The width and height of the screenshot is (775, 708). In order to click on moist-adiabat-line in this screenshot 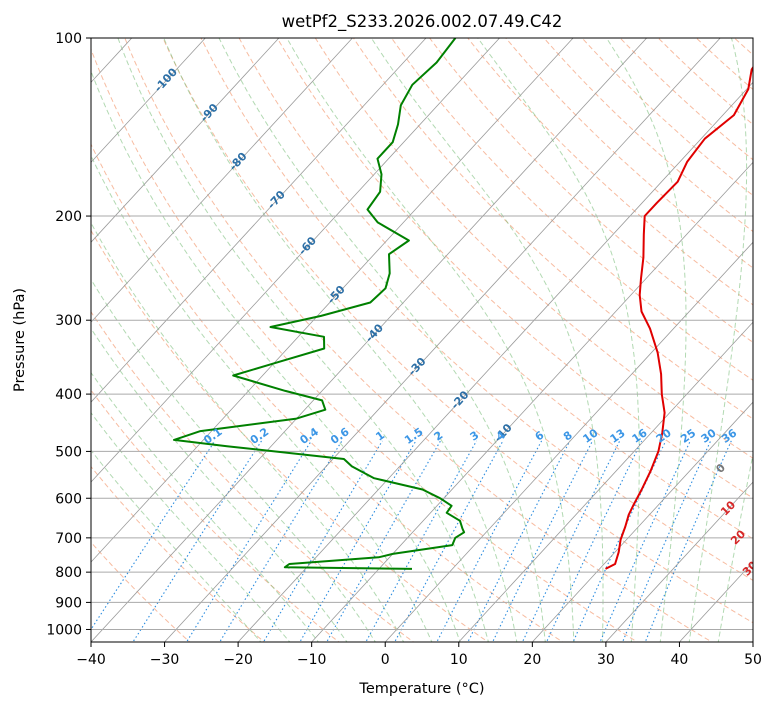, I will do `click(191, 526)`.